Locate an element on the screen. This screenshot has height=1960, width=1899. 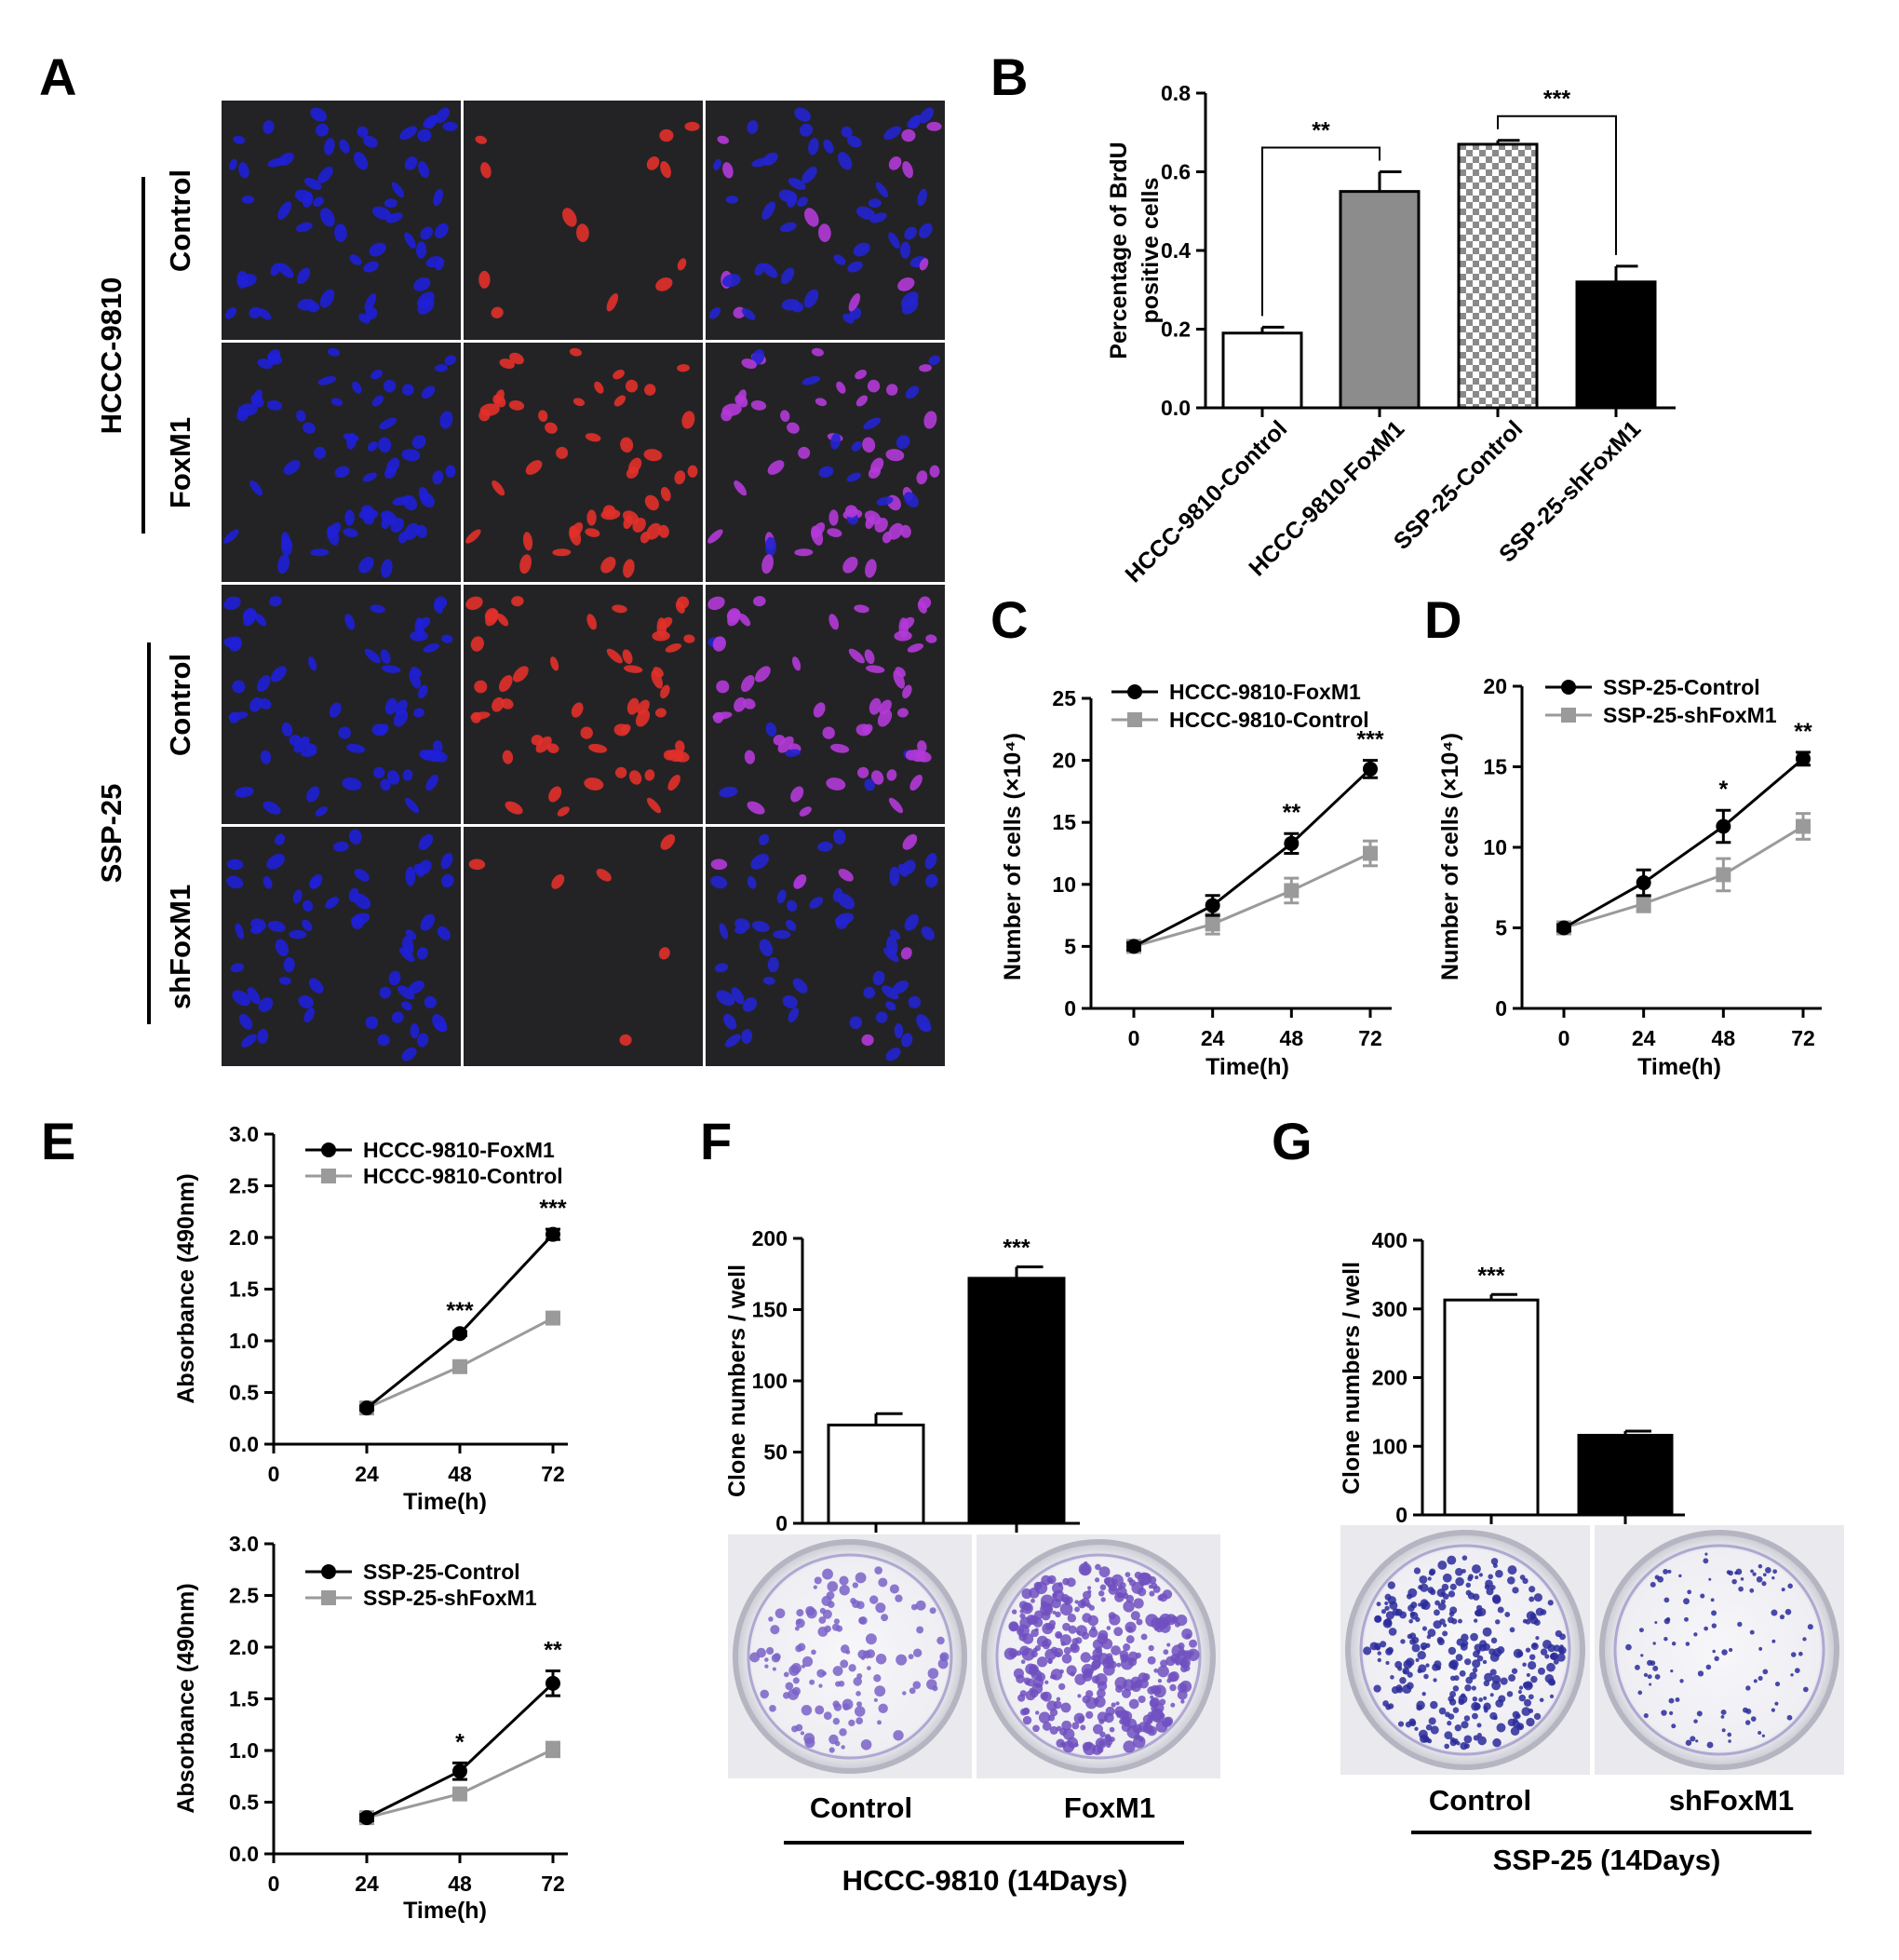
dish-photo is located at coordinates (1720, 1650).